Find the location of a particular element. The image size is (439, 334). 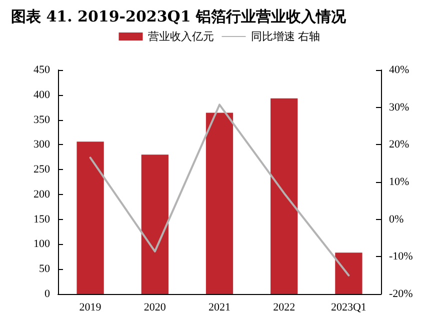

y2-tick-label: -20% is located at coordinates (401, 294).